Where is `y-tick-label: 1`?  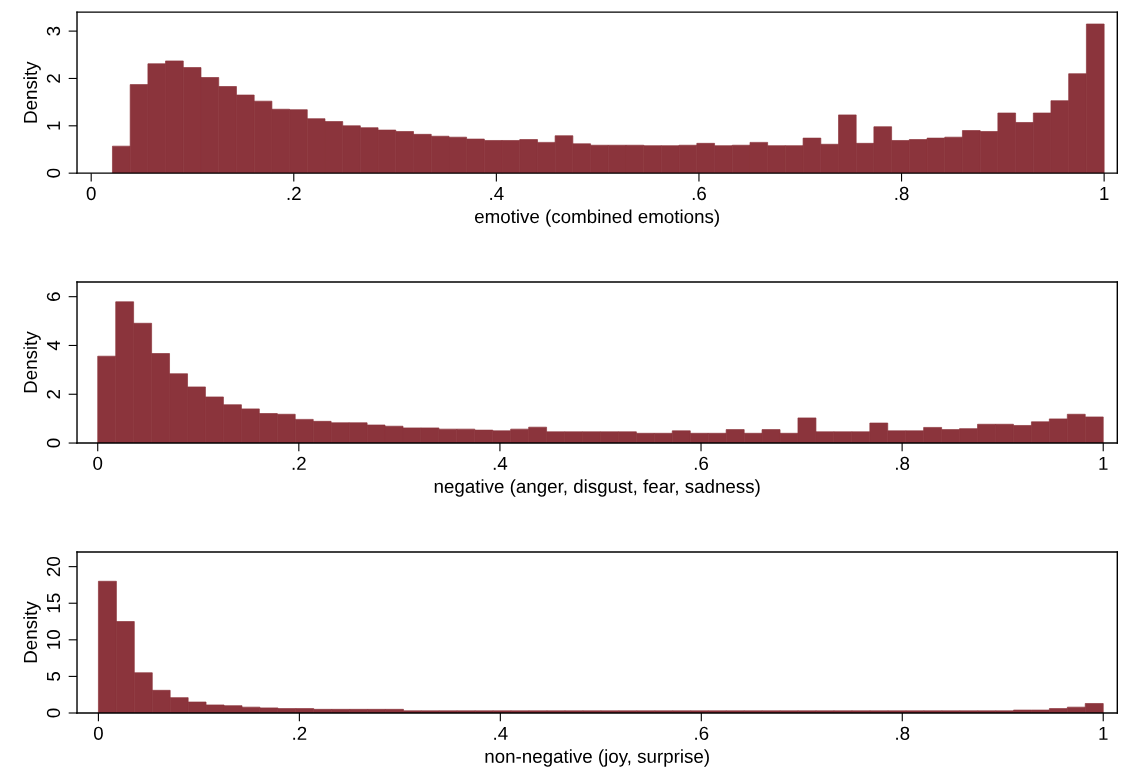
y-tick-label: 1 is located at coordinates (53, 125).